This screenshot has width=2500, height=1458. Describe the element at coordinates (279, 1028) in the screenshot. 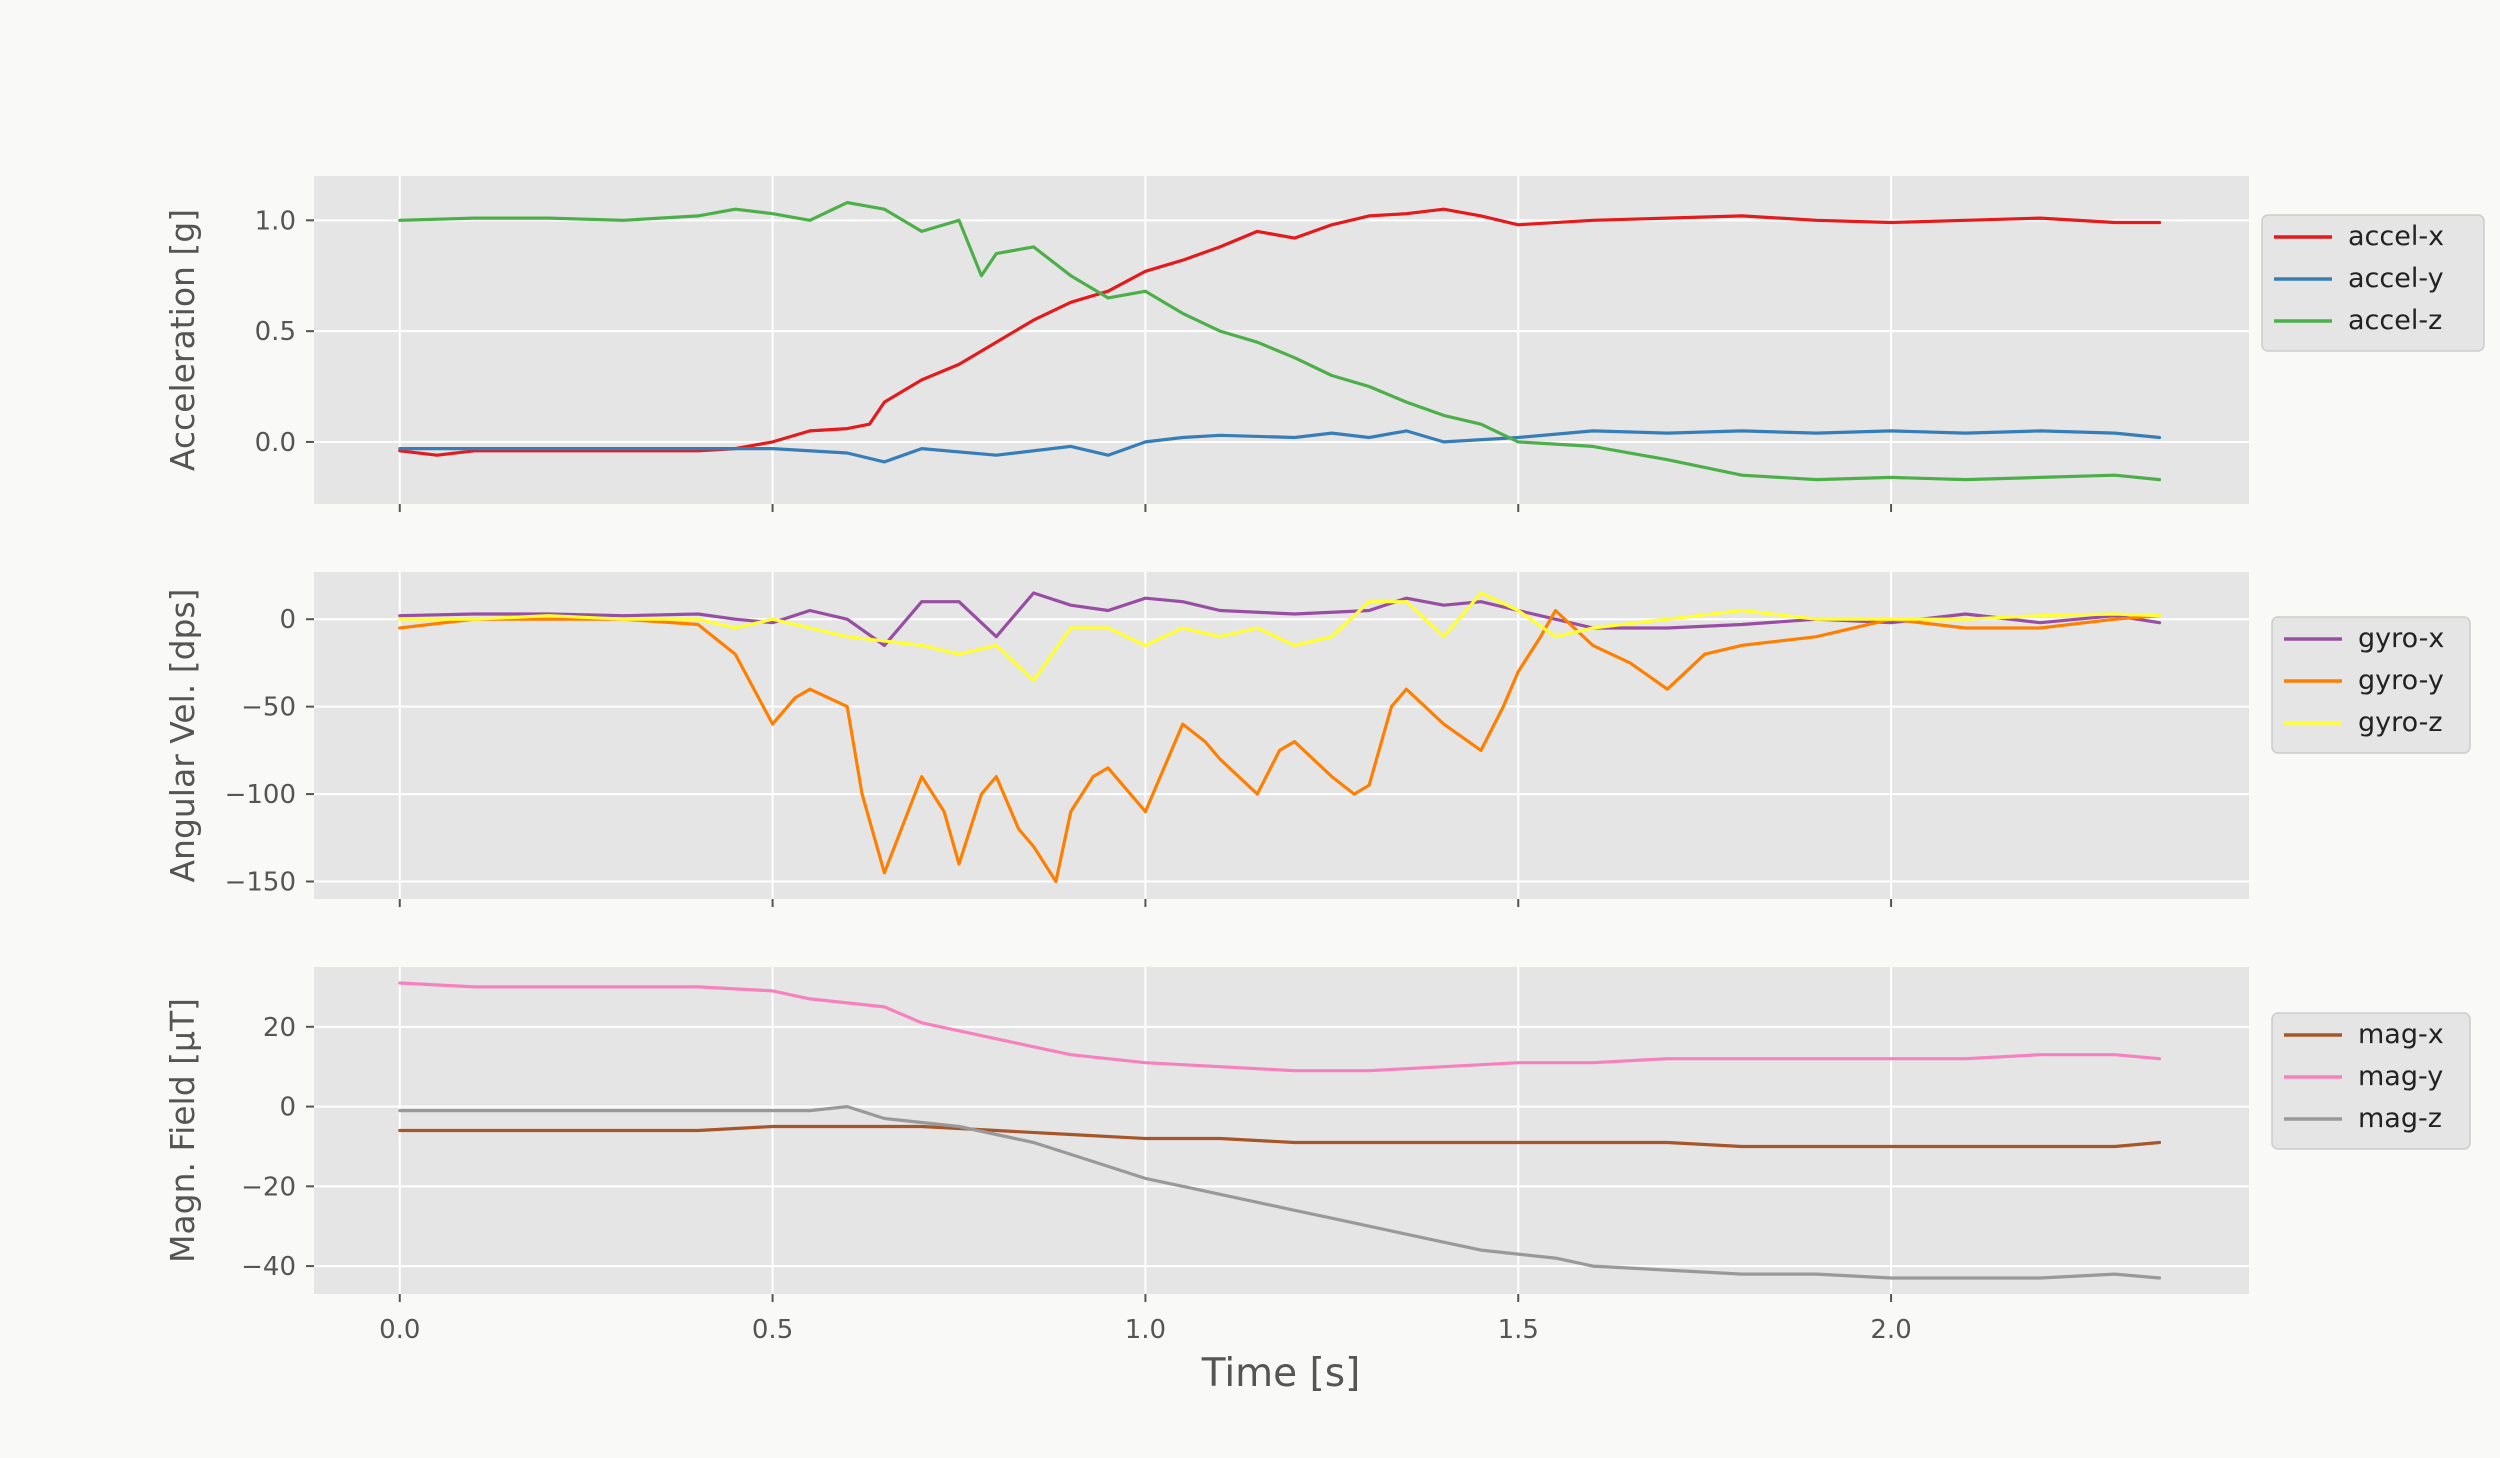

I see `y-tick-label: 20` at that location.